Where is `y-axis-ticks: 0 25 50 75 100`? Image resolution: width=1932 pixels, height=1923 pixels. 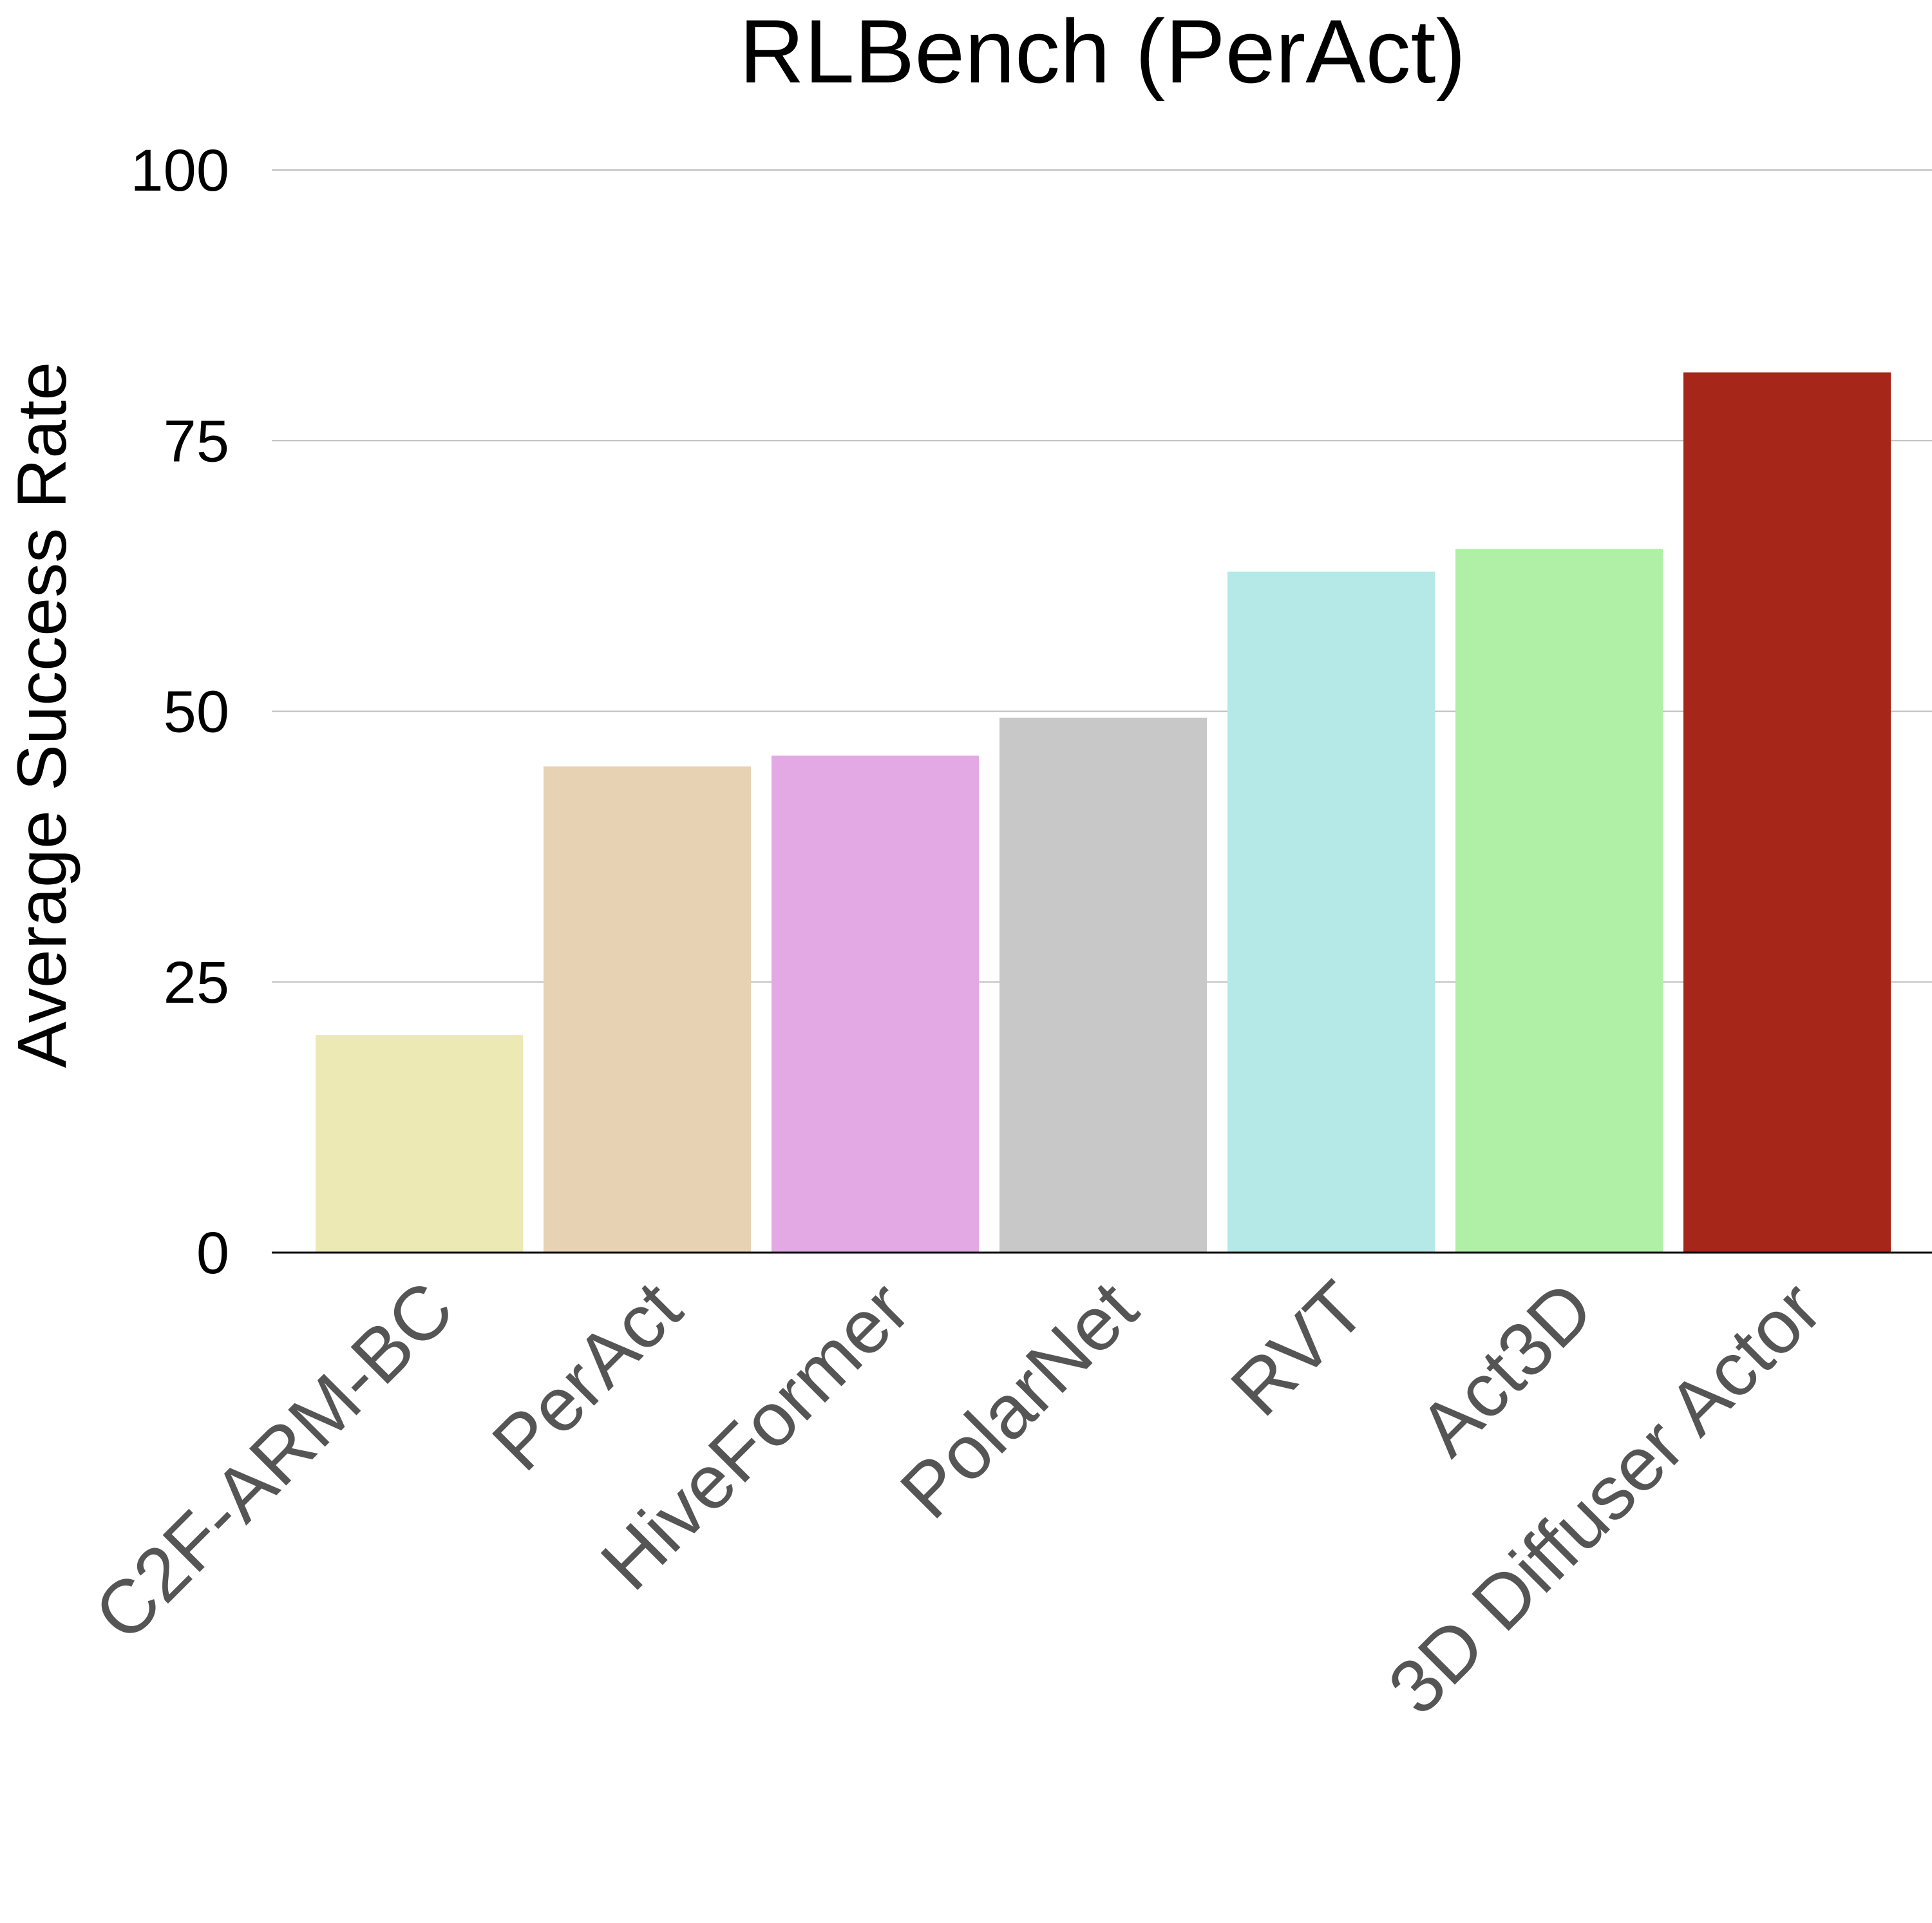 y-axis-ticks: 0 25 50 75 100 is located at coordinates (181, 712).